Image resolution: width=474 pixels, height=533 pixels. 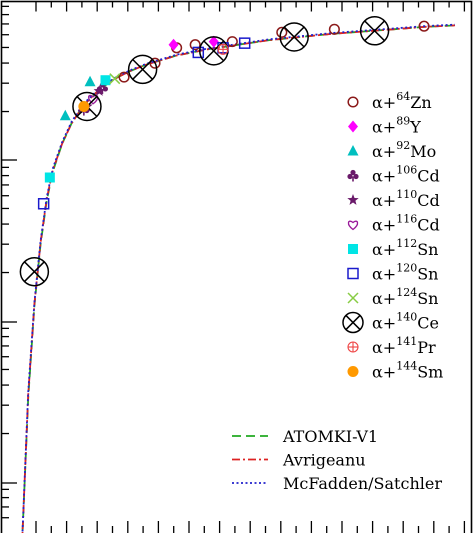 What do you see at coordinates (324, 460) in the screenshot?
I see `legend-label: Avrigeanu` at bounding box center [324, 460].